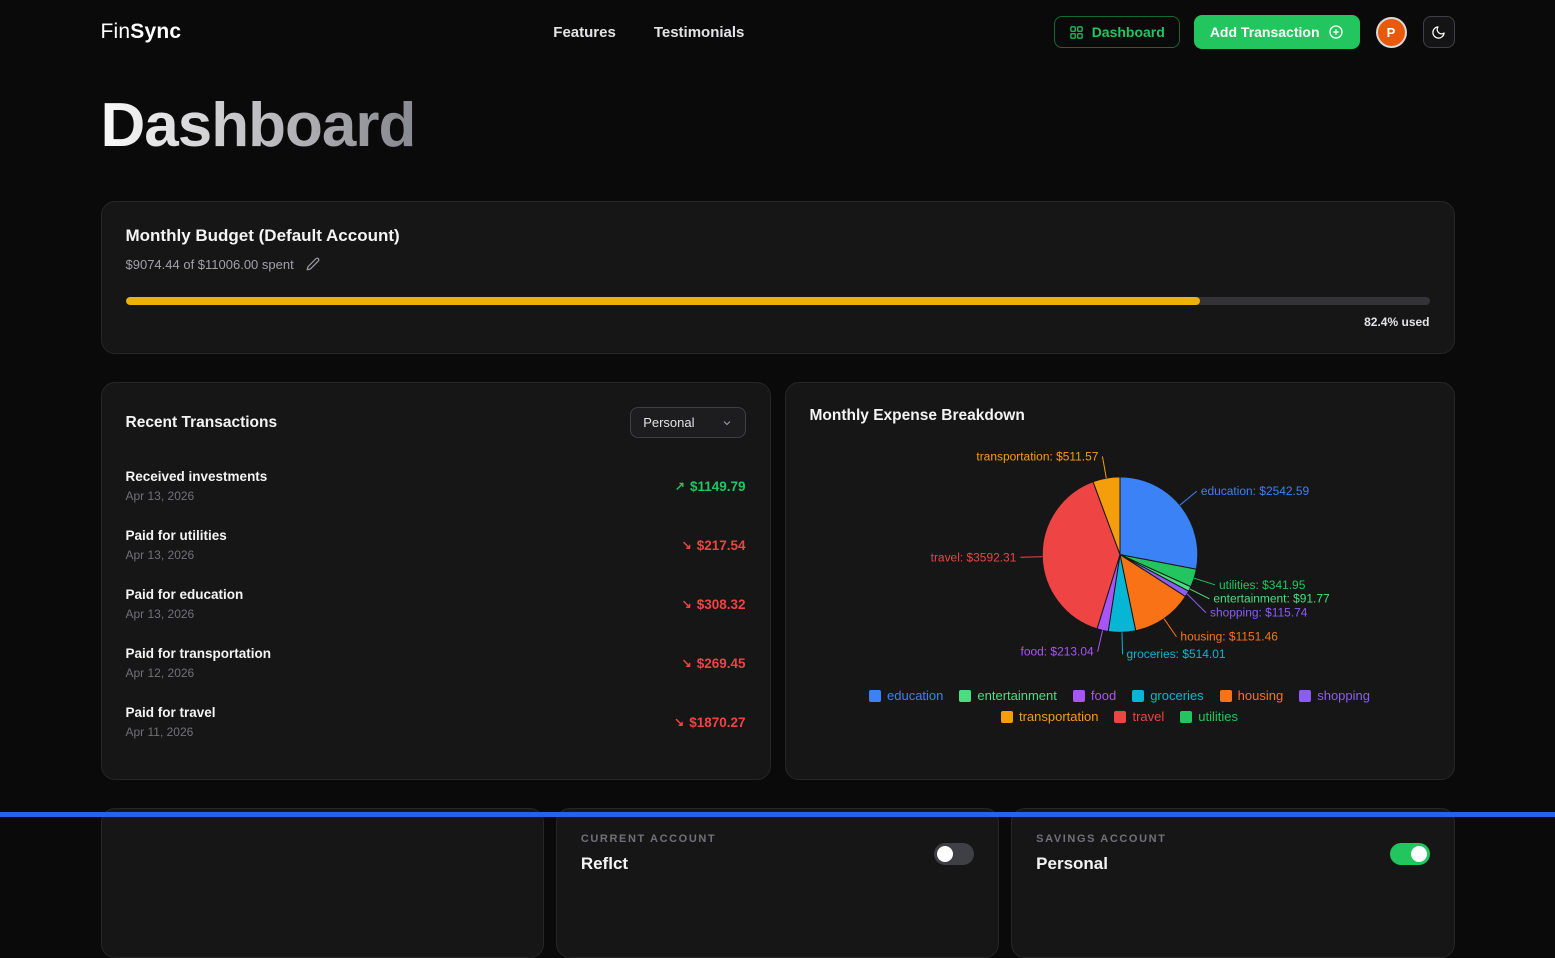 This screenshot has height=958, width=1555. What do you see at coordinates (1264, 32) in the screenshot?
I see `add-transaction-label: Add Transaction` at bounding box center [1264, 32].